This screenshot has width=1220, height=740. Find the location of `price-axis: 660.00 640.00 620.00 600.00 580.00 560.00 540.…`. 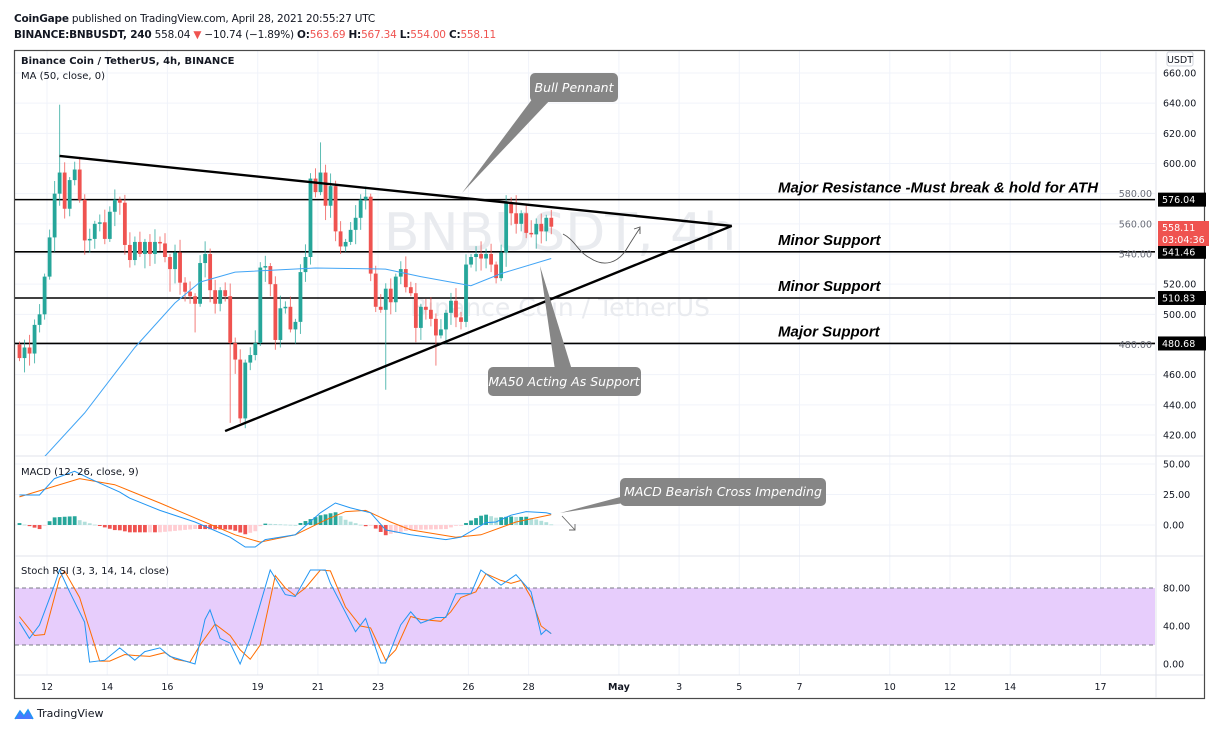

price-axis: 660.00 640.00 620.00 600.00 580.00 560.00 540.… is located at coordinates (1158, 255).